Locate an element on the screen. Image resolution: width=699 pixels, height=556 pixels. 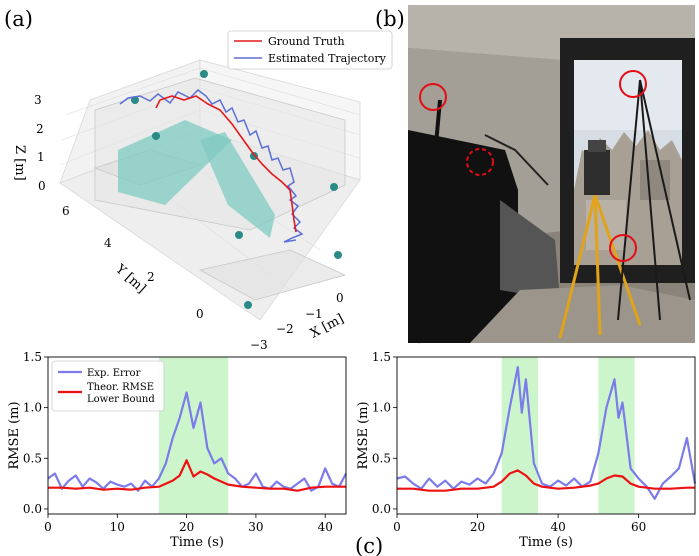
x-tick-0: 0 is located at coordinates (340, 298).